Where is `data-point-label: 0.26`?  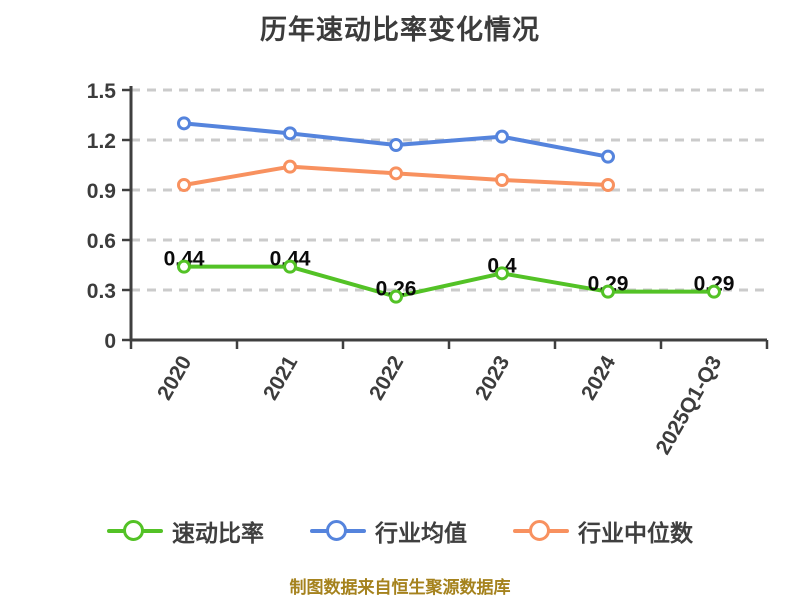
data-point-label: 0.26 is located at coordinates (396, 289).